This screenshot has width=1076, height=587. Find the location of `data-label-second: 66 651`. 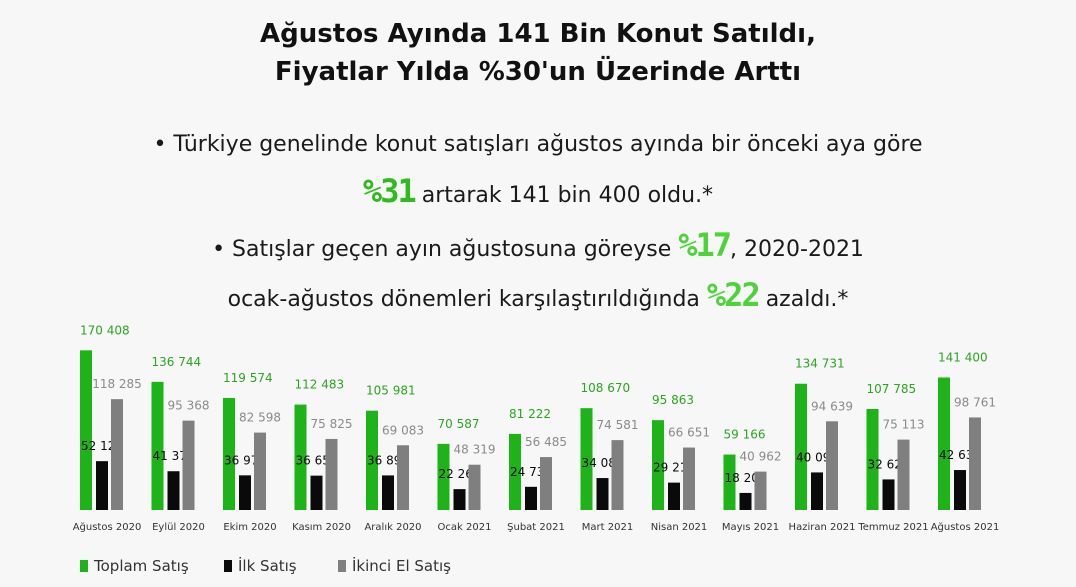

data-label-second: 66 651 is located at coordinates (689, 433).